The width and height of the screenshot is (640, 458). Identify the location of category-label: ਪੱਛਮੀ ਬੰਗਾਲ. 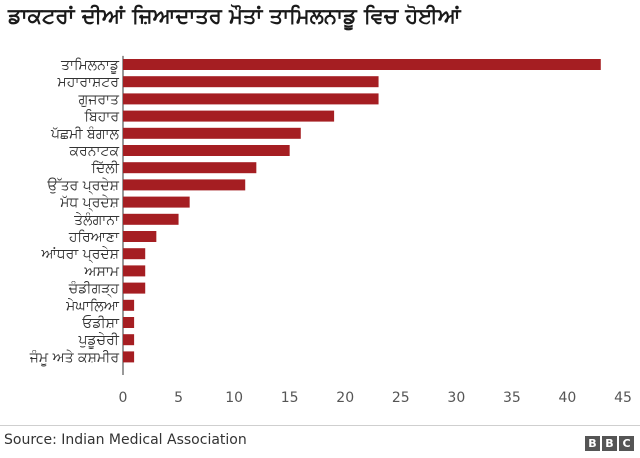
(85, 133).